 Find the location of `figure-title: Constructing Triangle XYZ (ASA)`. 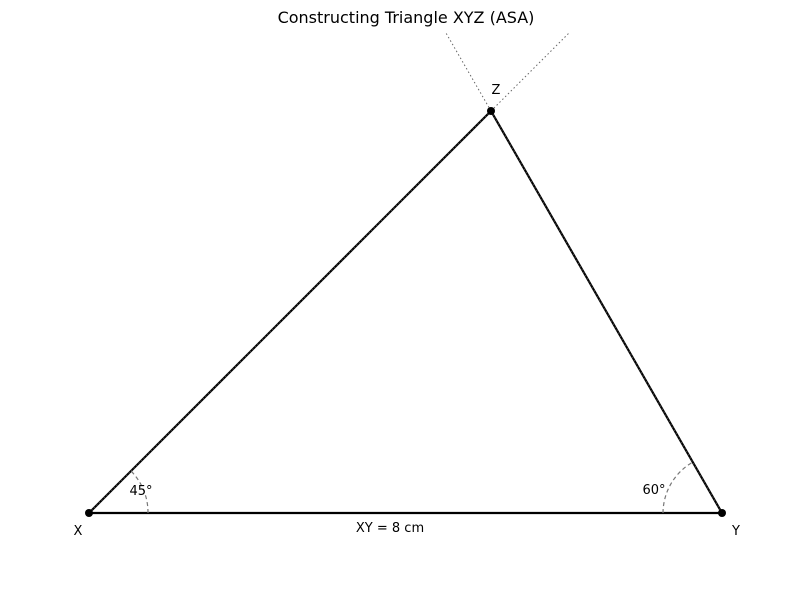

figure-title: Constructing Triangle XYZ (ASA) is located at coordinates (406, 17).